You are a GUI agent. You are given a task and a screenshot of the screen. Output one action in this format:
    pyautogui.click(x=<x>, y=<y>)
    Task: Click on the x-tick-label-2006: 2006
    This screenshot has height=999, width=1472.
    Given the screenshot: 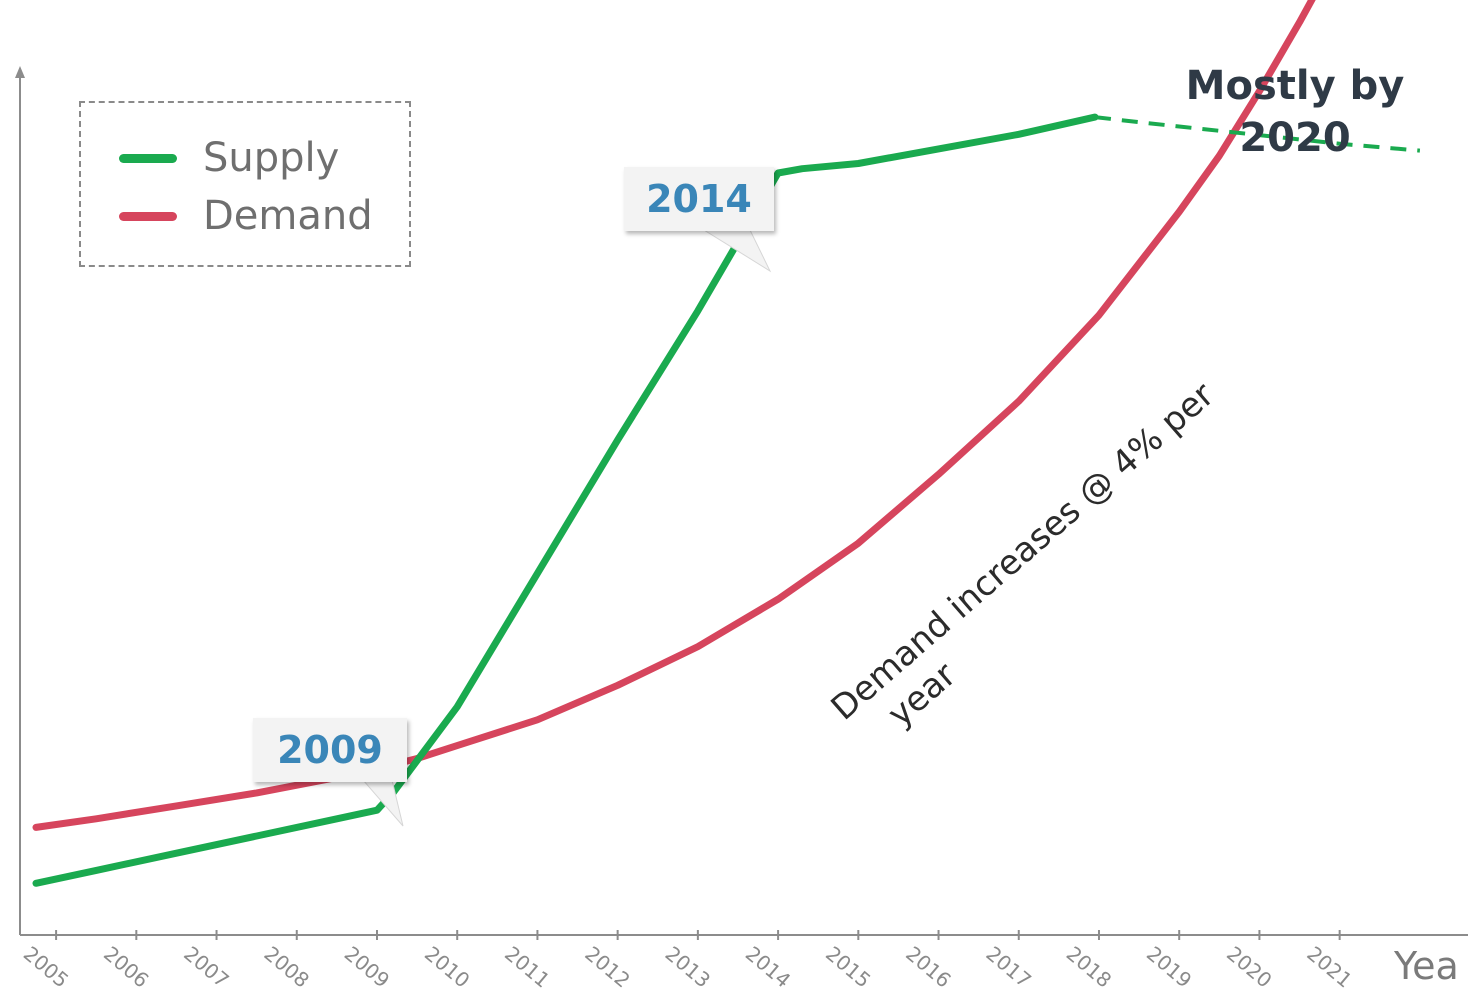 What is the action you would take?
    pyautogui.click(x=126, y=966)
    